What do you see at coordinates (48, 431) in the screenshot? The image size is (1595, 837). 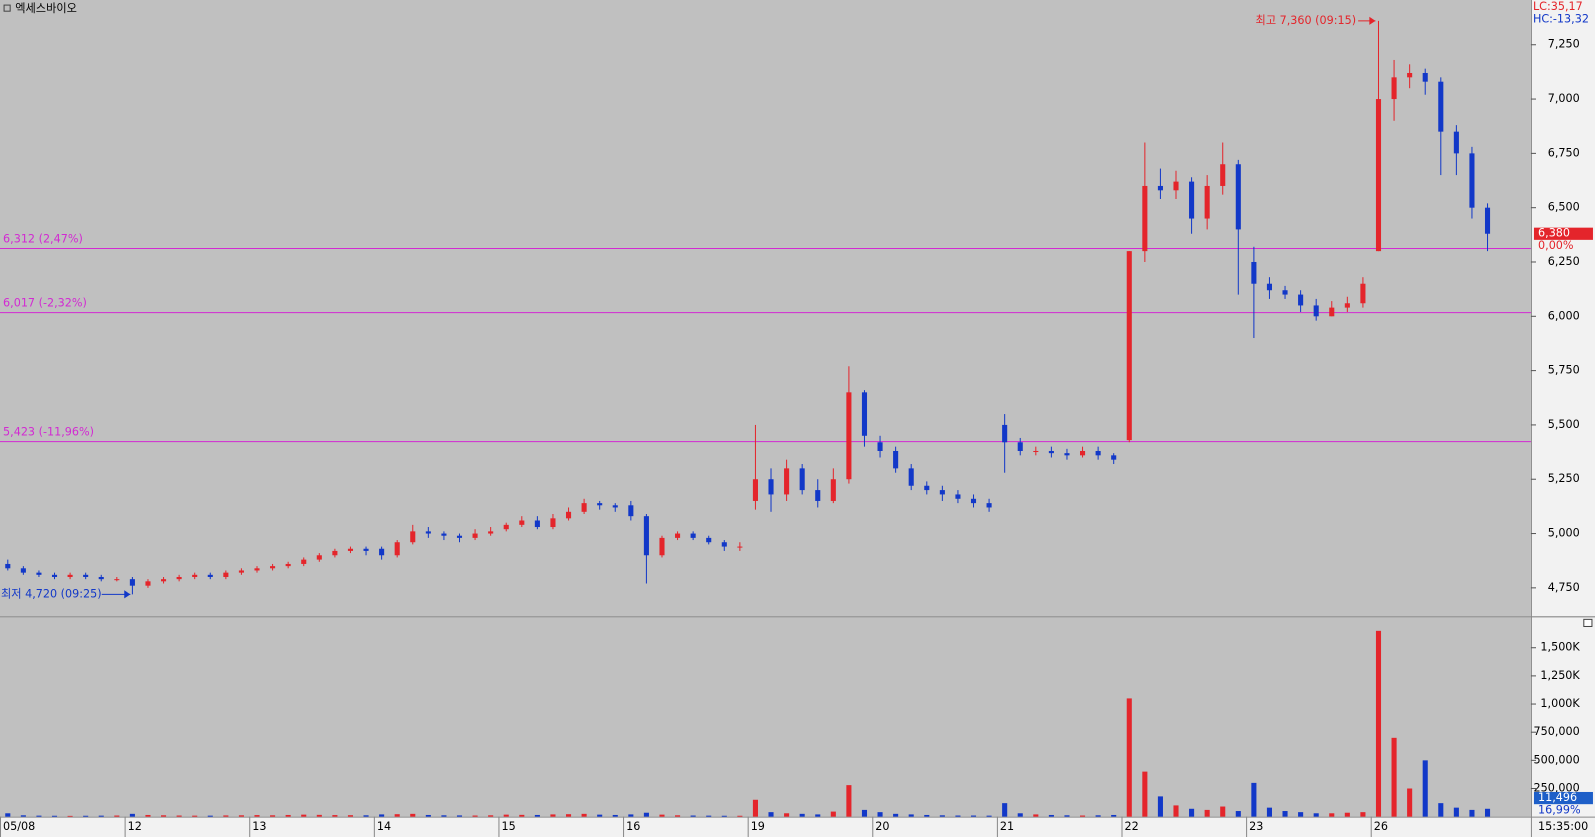 I see `reference-label: 5,423 (-11,96%)` at bounding box center [48, 431].